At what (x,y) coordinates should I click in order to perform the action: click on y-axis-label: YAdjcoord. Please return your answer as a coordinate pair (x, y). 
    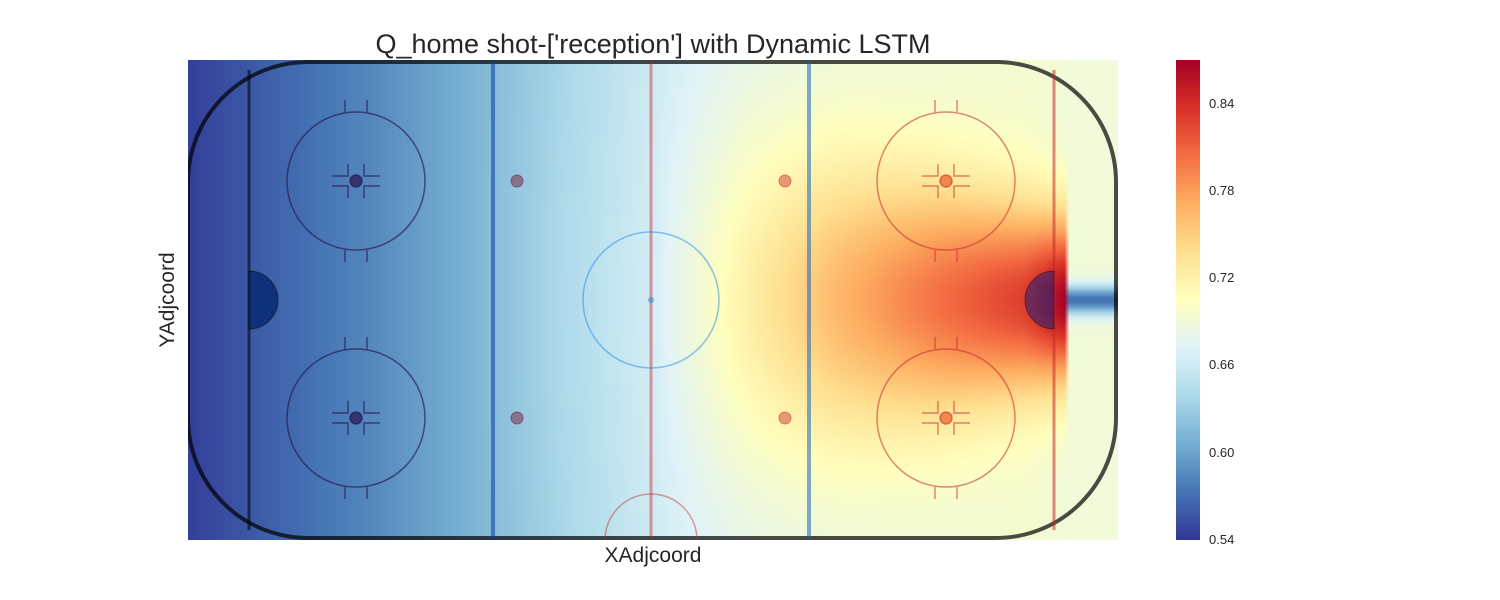
    Looking at the image, I should click on (167, 300).